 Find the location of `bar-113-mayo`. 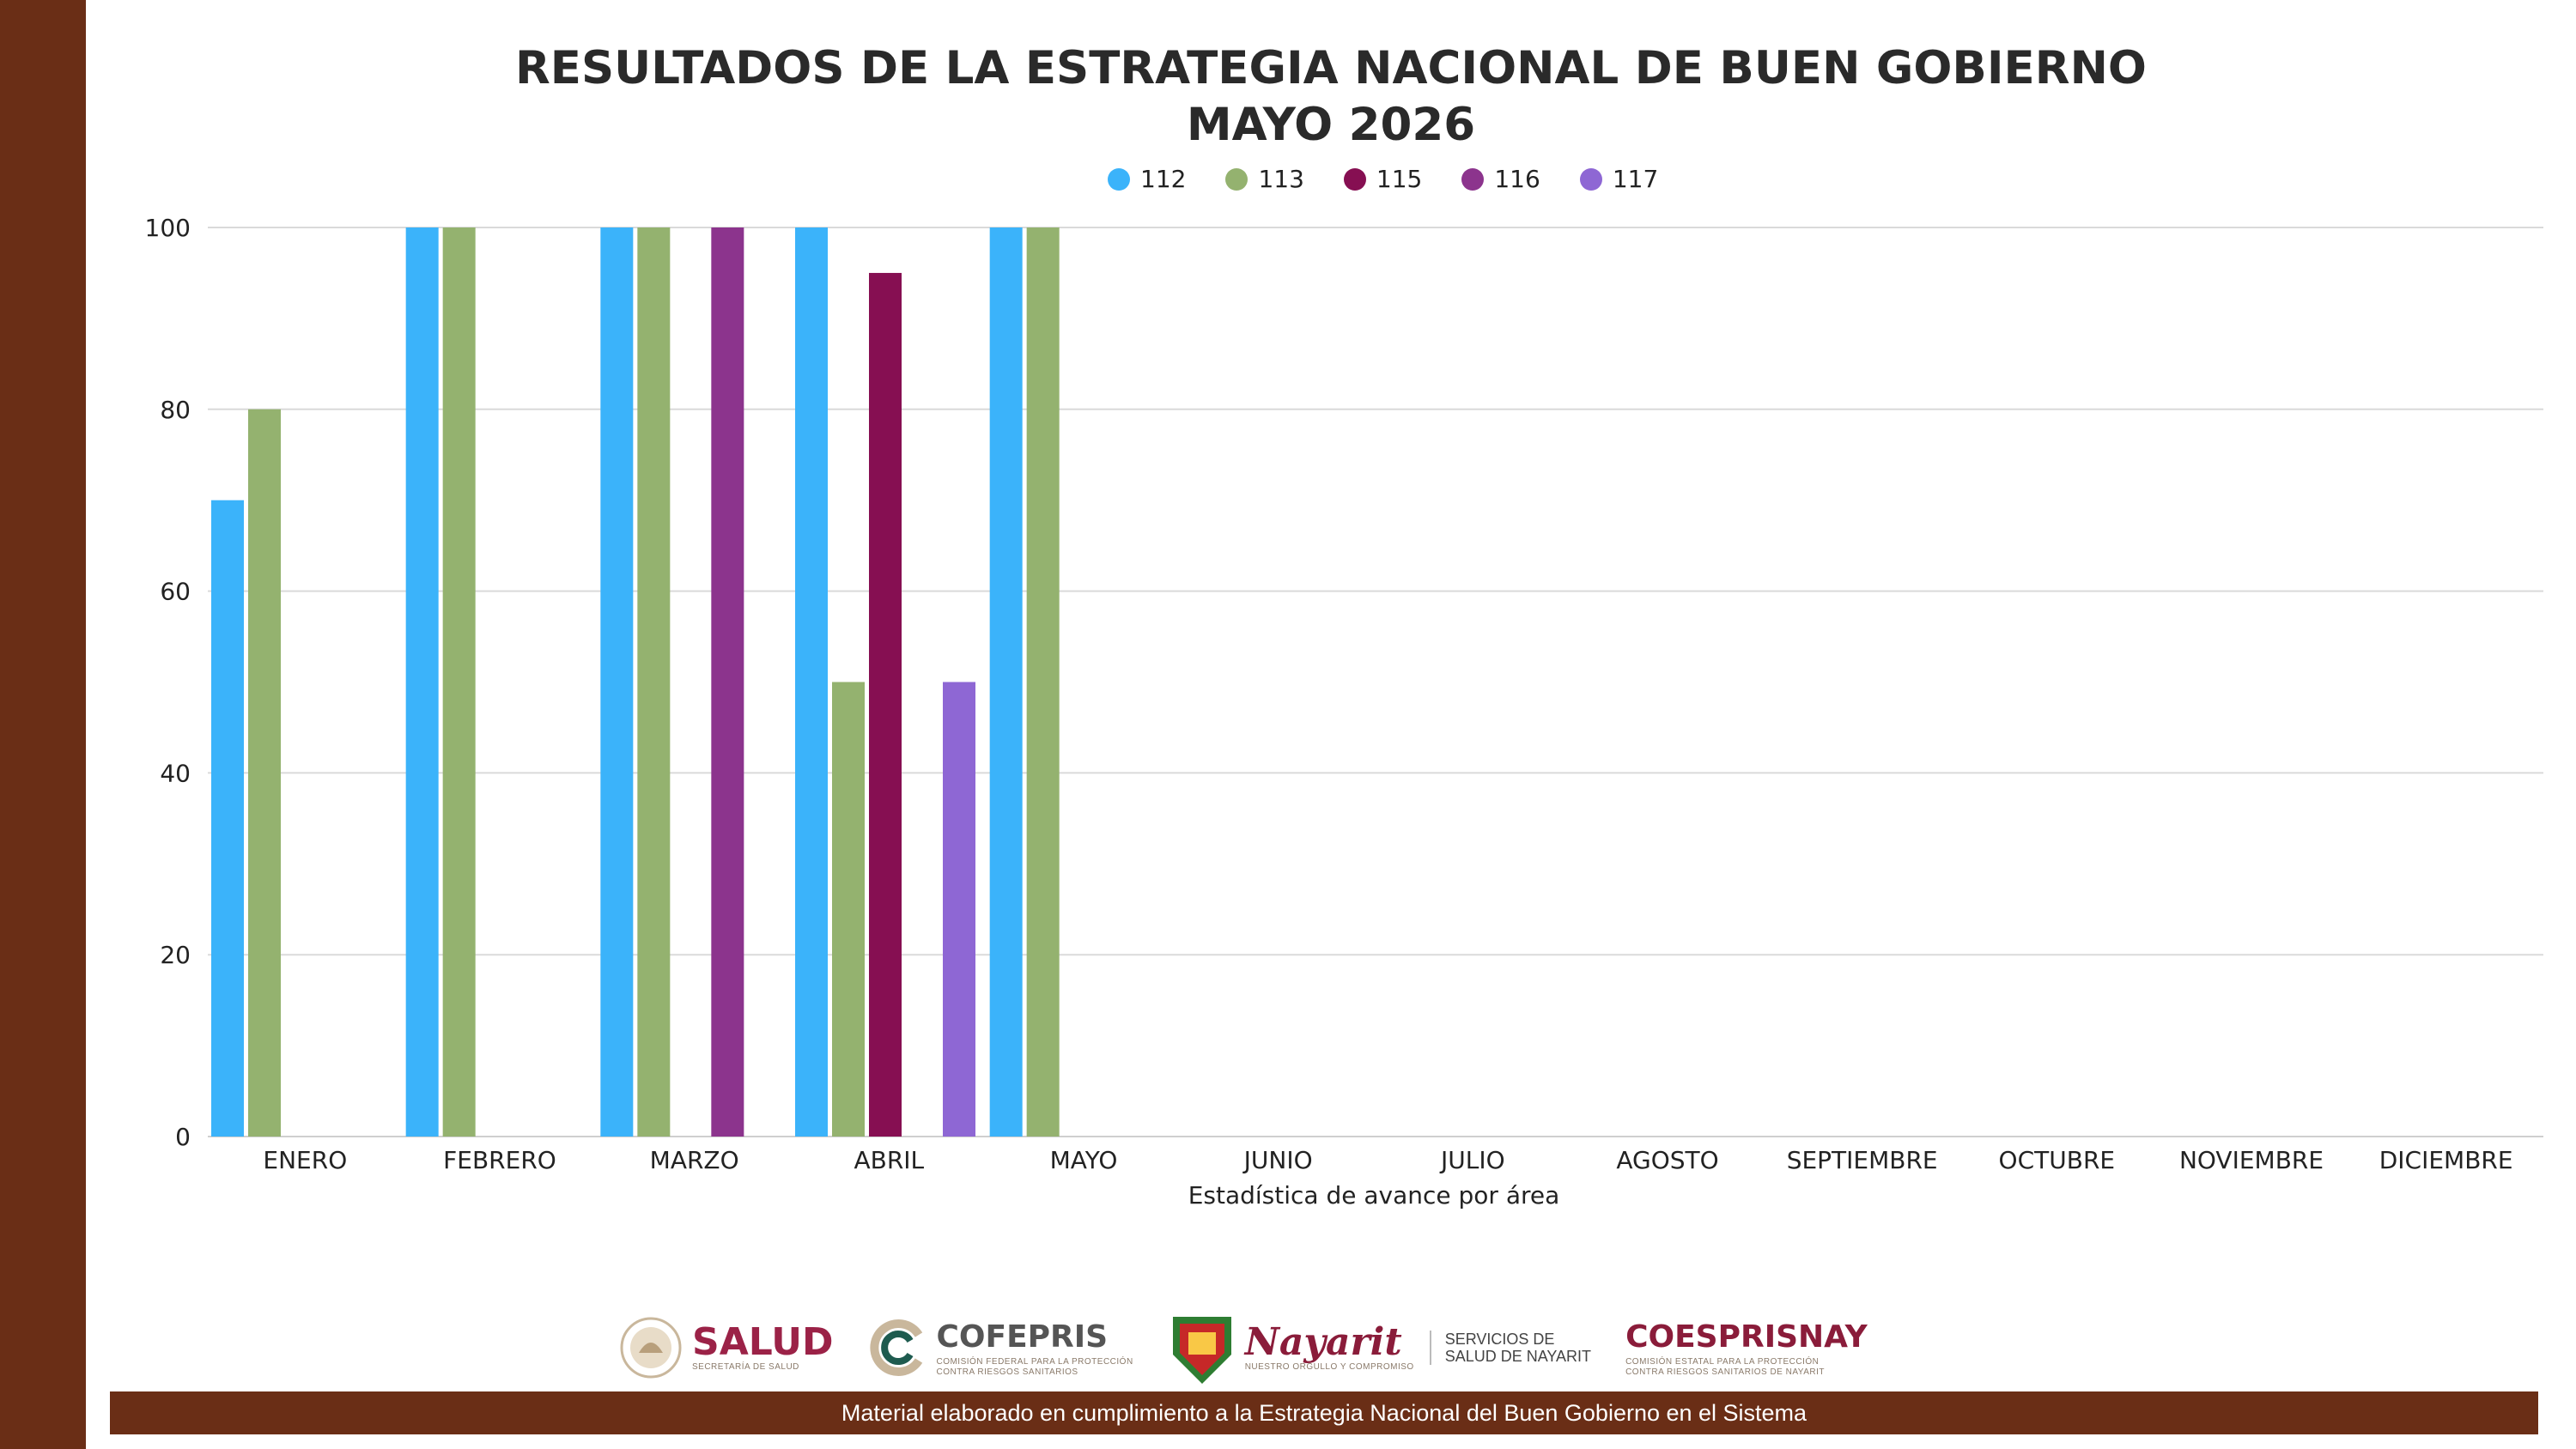

bar-113-mayo is located at coordinates (1043, 682).